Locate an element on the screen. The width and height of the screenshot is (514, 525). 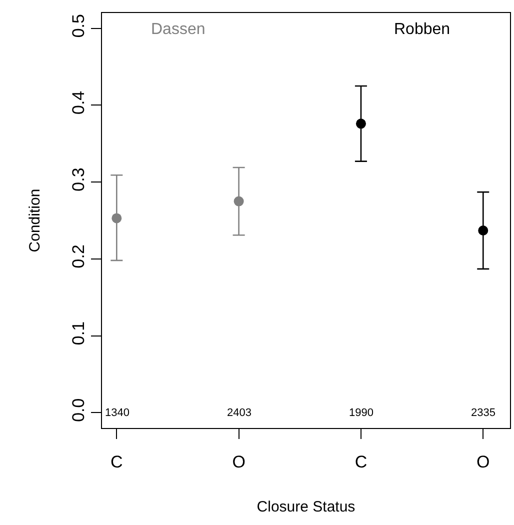
annotation: 2403 is located at coordinates (239, 413).